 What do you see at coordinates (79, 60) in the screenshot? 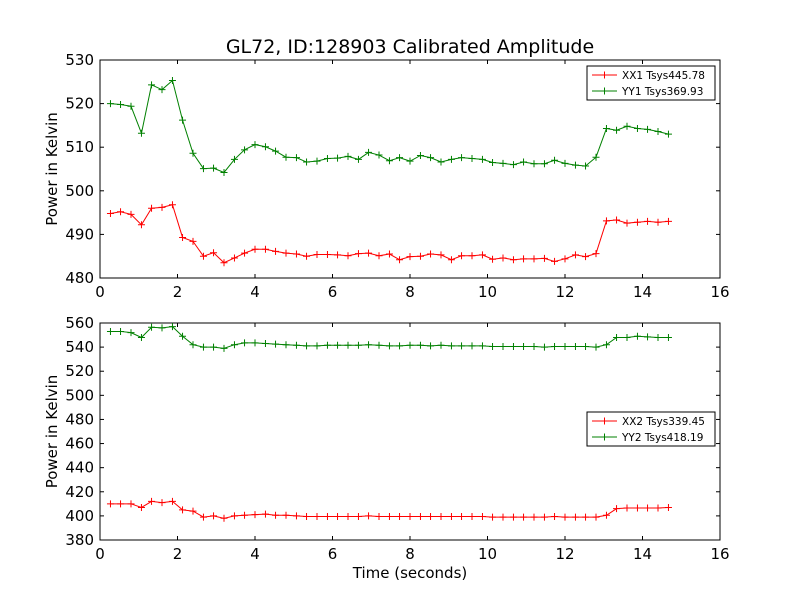
I see `y-tick-label: 530` at bounding box center [79, 60].